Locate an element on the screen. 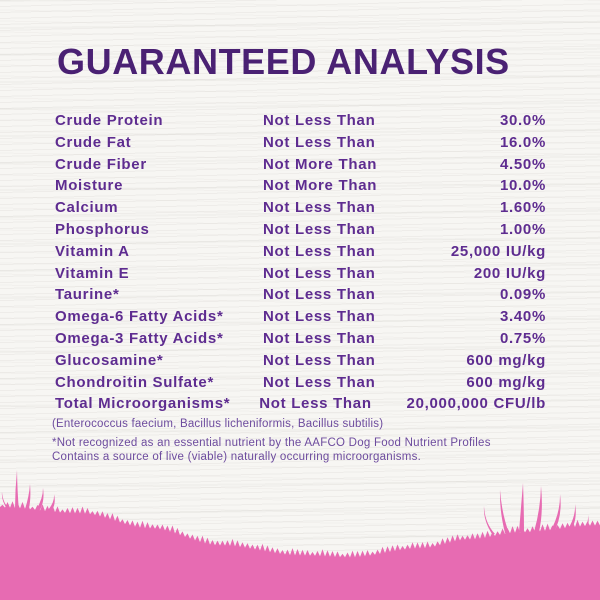 This screenshot has width=600, height=600. nutrient-value: 16.0% is located at coordinates (522, 142).